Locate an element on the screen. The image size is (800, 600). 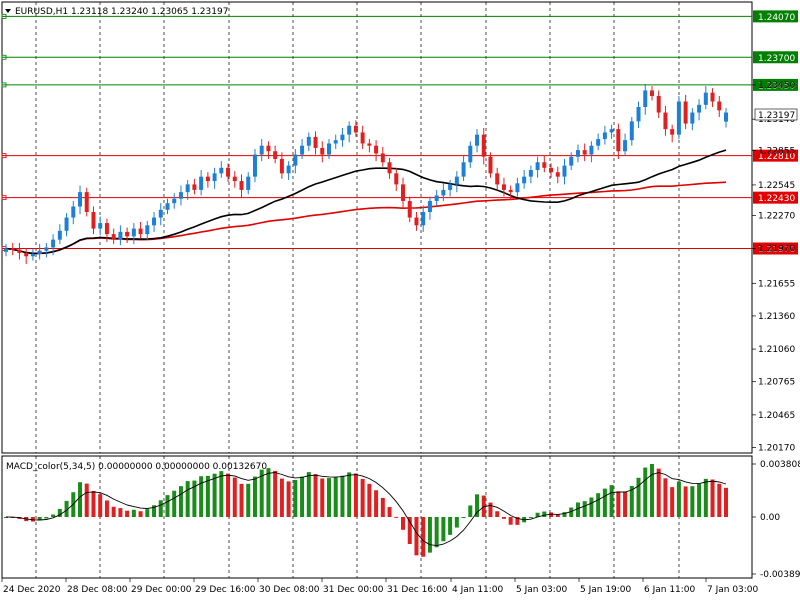
time-label: 28 Dec 08:00 is located at coordinates (97, 590).